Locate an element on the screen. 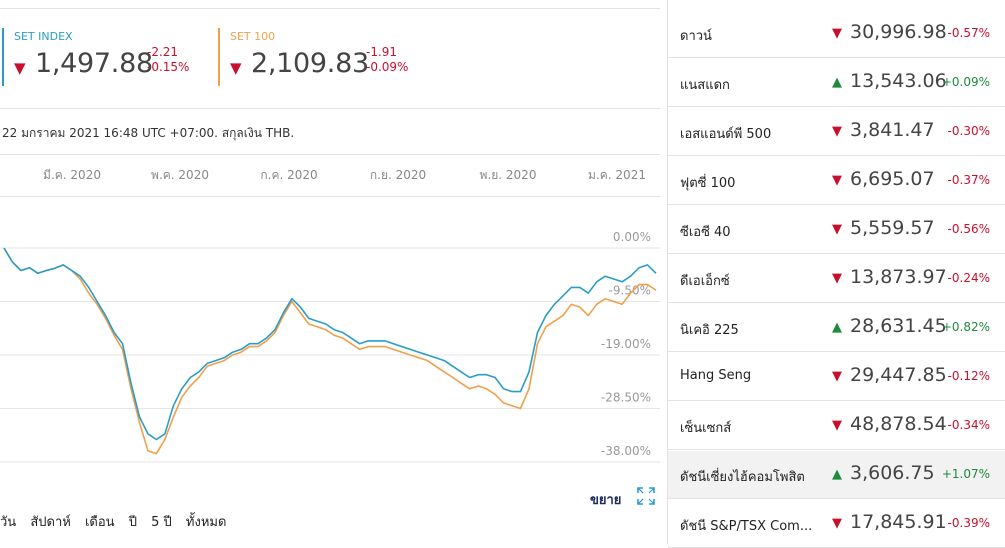  quote-price: 1,497.88 is located at coordinates (94, 63).